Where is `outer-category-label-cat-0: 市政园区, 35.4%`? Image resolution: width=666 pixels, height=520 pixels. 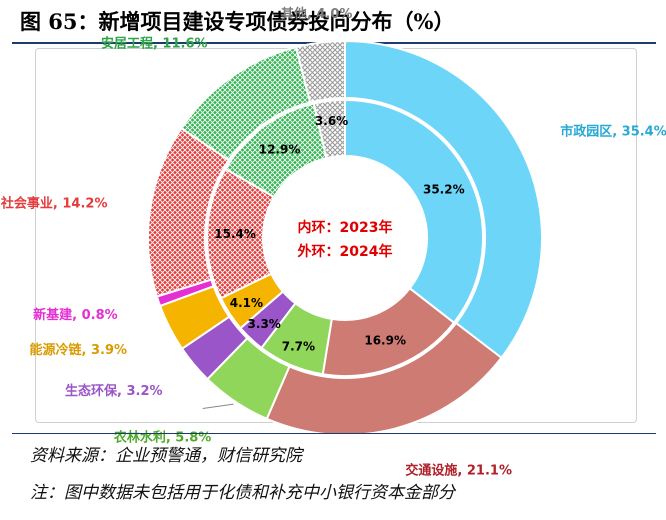 outer-category-label-cat-0: 市政园区, 35.4% is located at coordinates (613, 132).